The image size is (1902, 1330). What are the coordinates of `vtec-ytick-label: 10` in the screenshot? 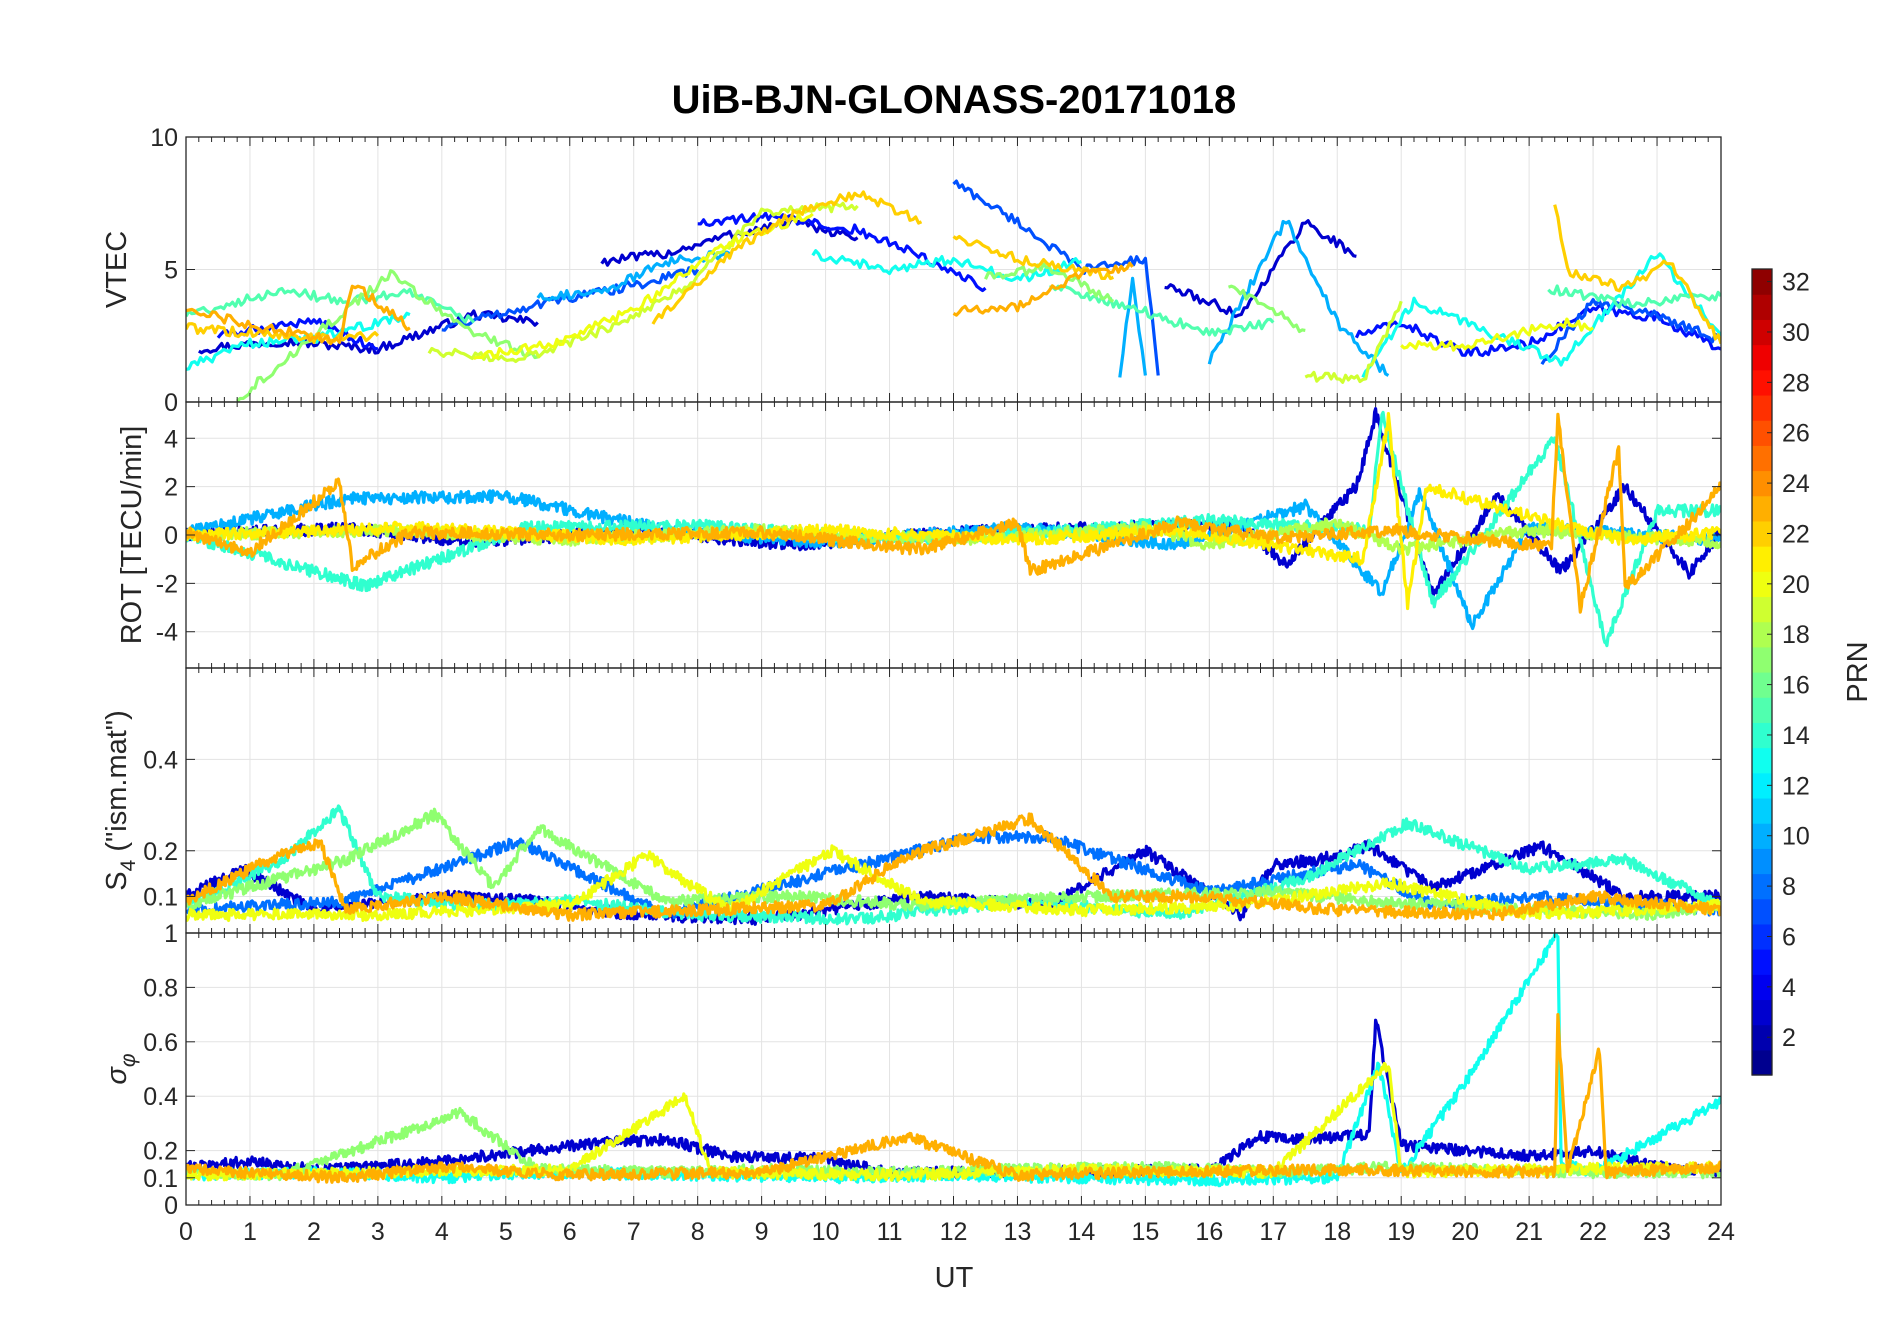 It's located at (164, 138).